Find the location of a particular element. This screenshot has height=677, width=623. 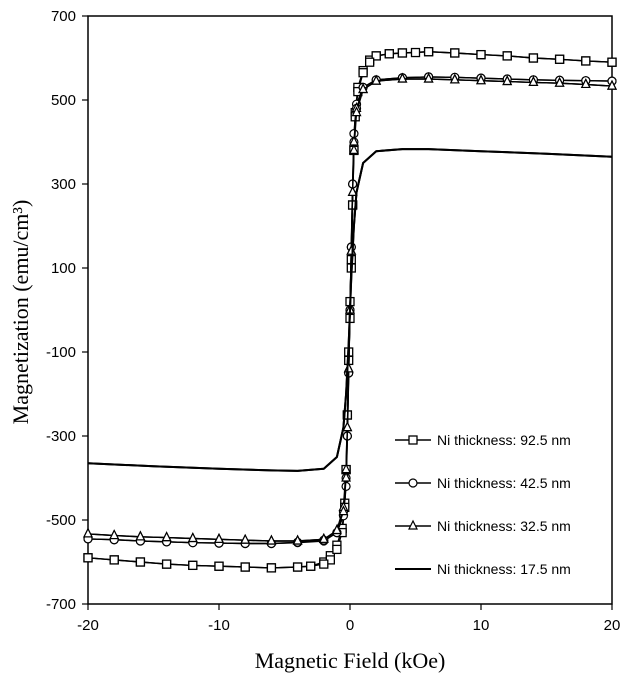

legend-label: Ni thickness: 17.5 nm is located at coordinates (504, 569).